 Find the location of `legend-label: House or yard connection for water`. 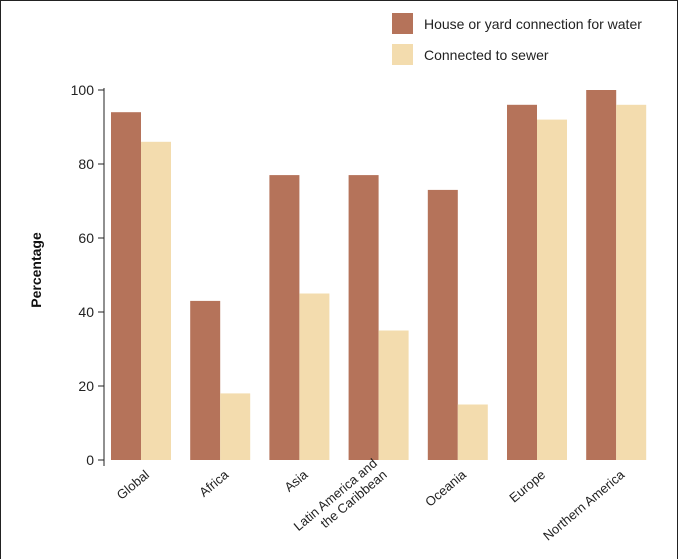

legend-label: House or yard connection for water is located at coordinates (533, 24).